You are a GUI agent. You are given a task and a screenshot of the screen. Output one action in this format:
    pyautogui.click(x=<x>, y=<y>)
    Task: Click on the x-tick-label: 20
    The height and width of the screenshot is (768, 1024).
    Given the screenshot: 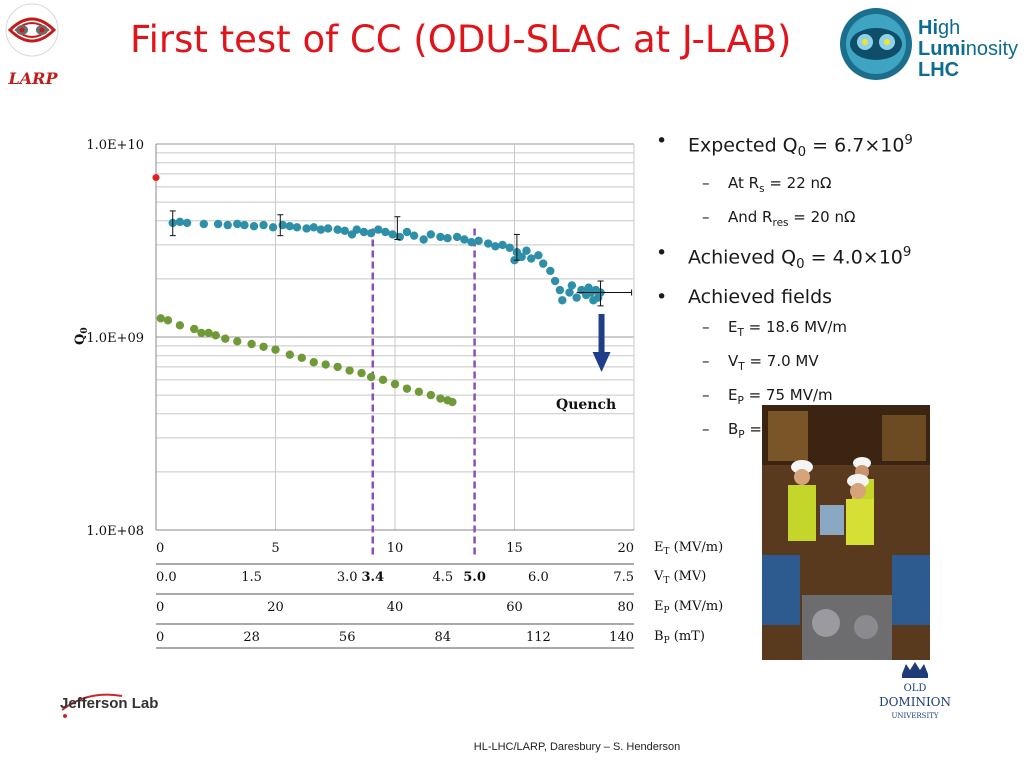 What is the action you would take?
    pyautogui.click(x=625, y=548)
    